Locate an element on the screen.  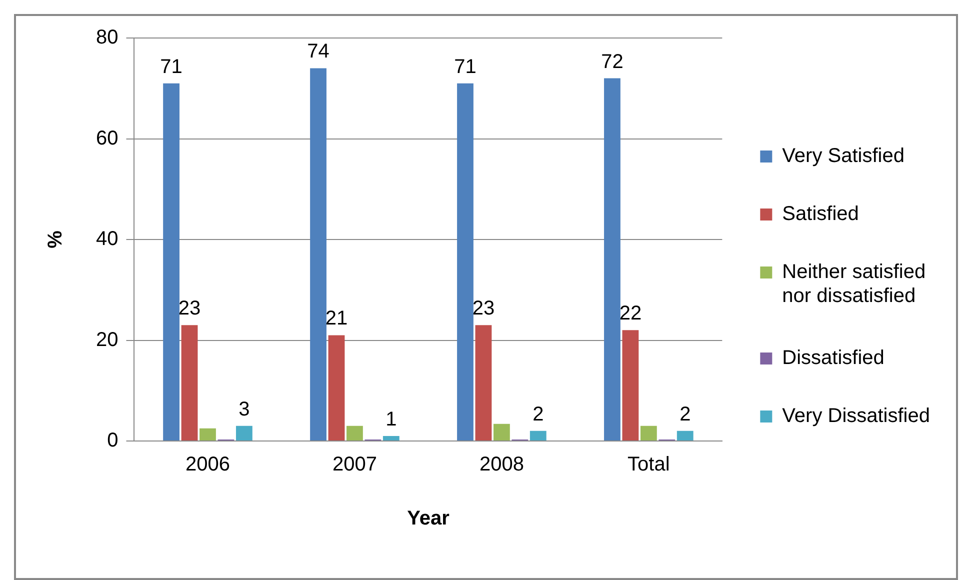
legend-label: Dissatisfied is located at coordinates (833, 358).